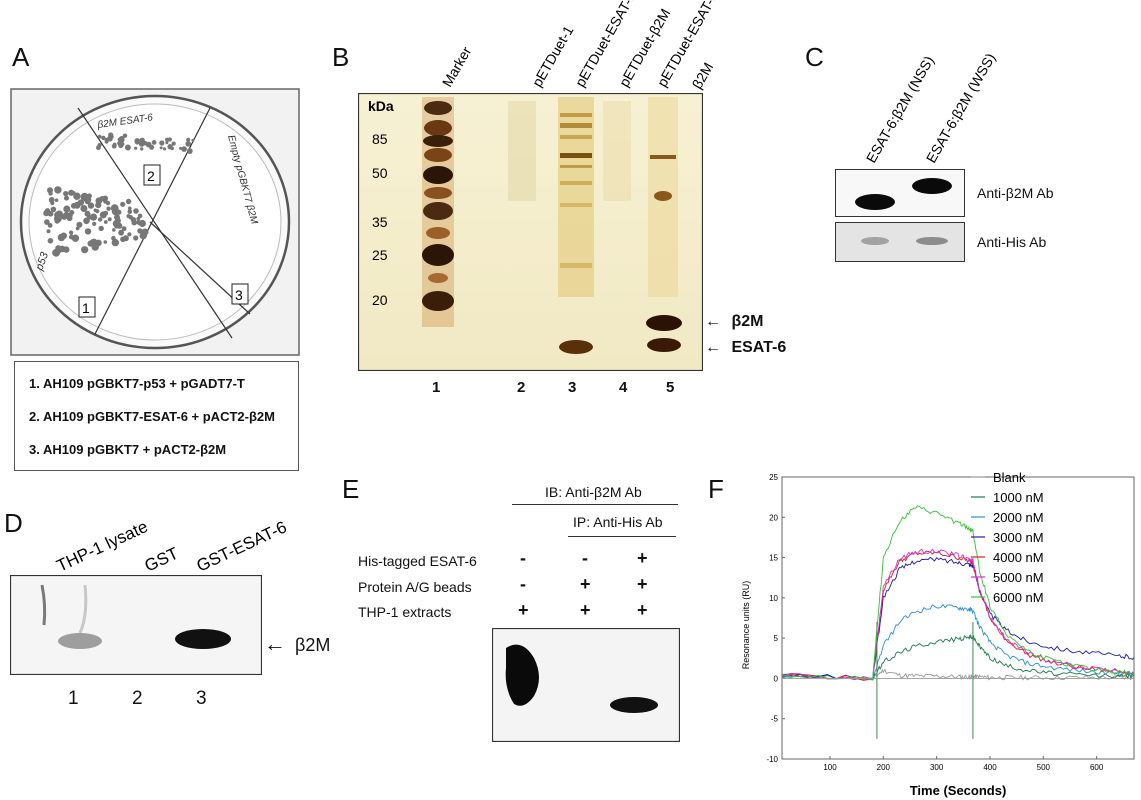 This screenshot has height=800, width=1141. I want to click on legend-label: 2000 nM, so click(1018, 517).